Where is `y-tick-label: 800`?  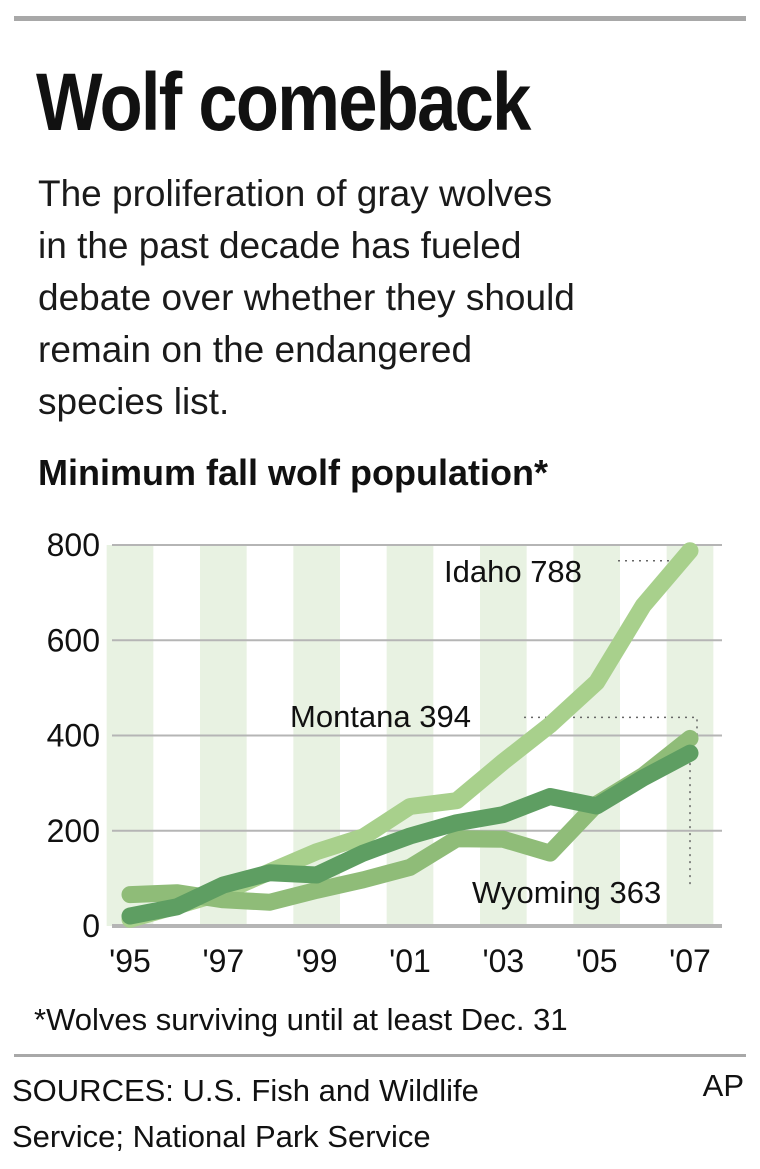 y-tick-label: 800 is located at coordinates (73, 545).